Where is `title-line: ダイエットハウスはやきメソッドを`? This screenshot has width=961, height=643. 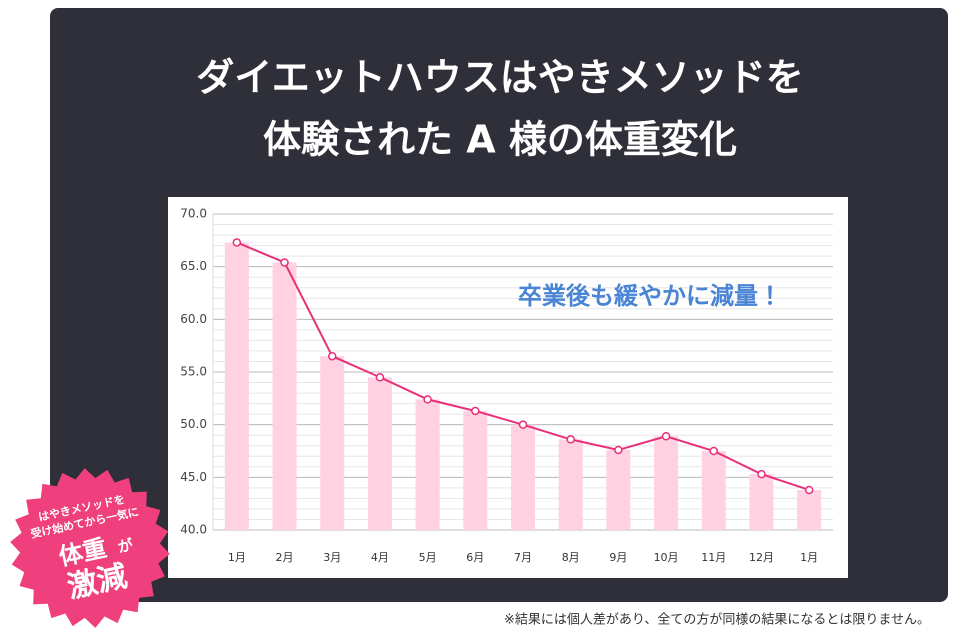
title-line: ダイエットハウスはやきメソッドを is located at coordinates (500, 78).